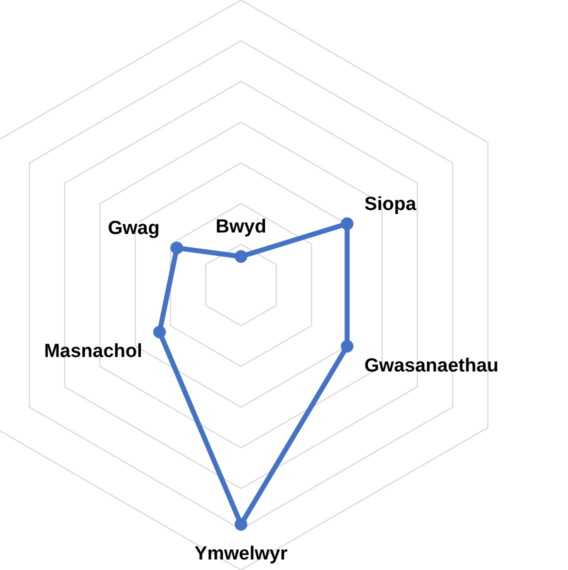  What do you see at coordinates (431, 365) in the screenshot?
I see `spoke-label: Gwasanaethau` at bounding box center [431, 365].